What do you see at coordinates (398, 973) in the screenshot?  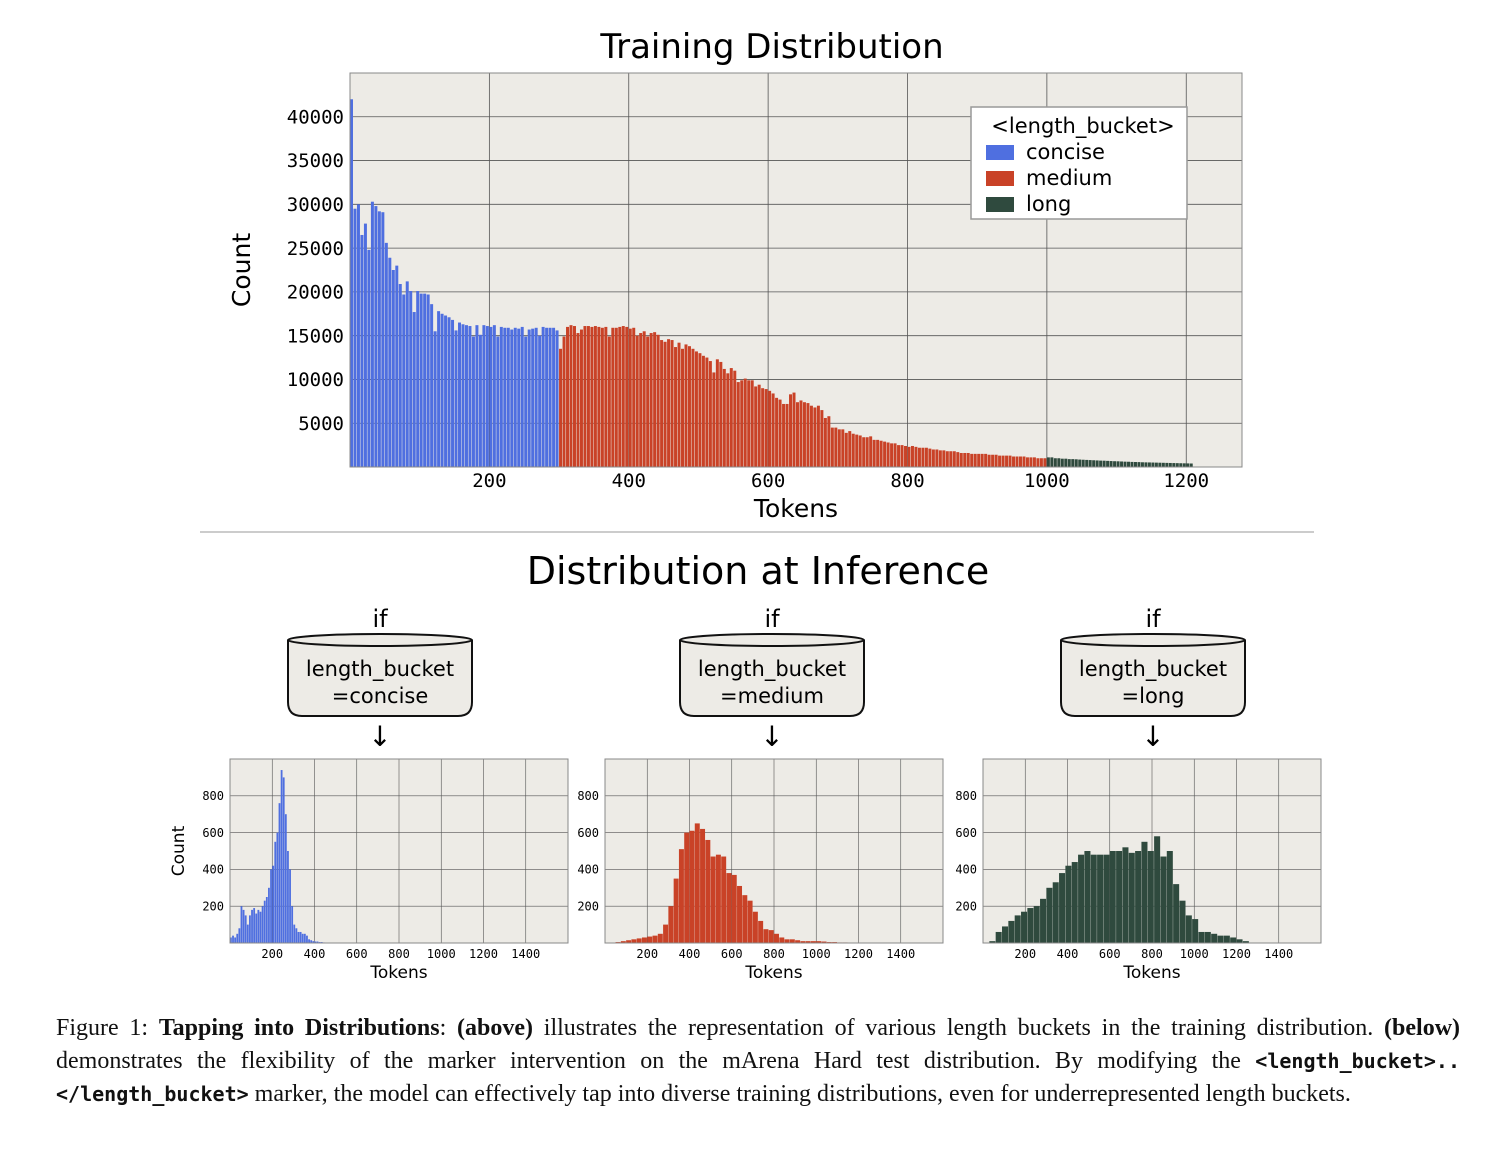 I see `sub-concise-x-axis-label: Tokens` at bounding box center [398, 973].